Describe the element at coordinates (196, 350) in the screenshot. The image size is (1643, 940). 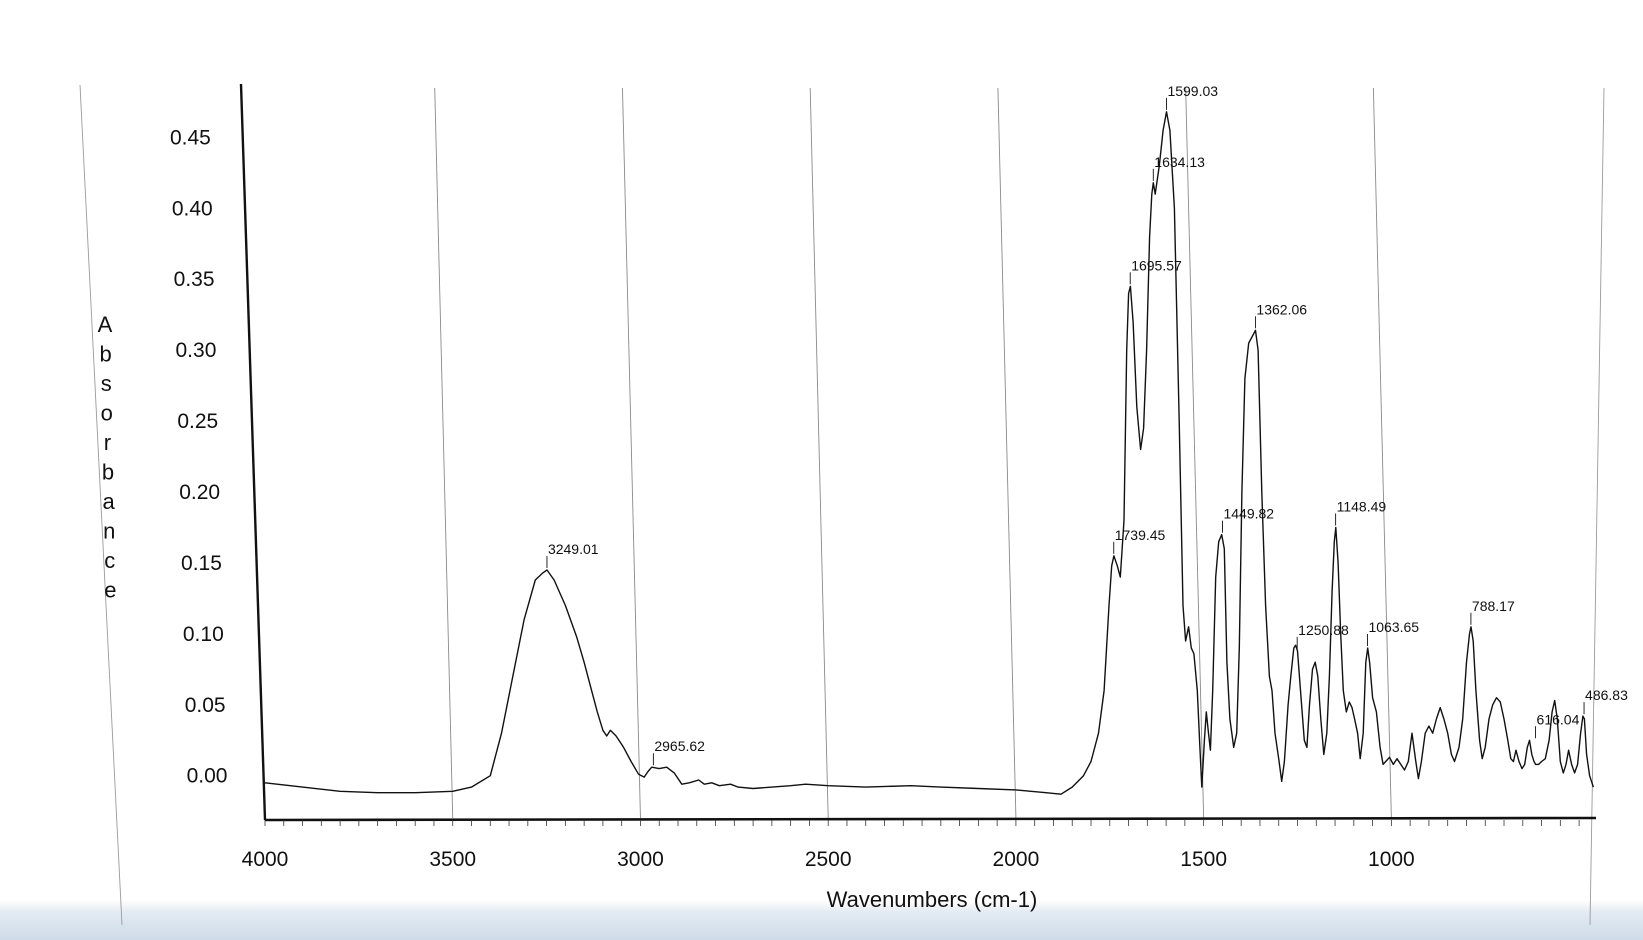
I see `y-tick-label-0.30: 0.30` at that location.